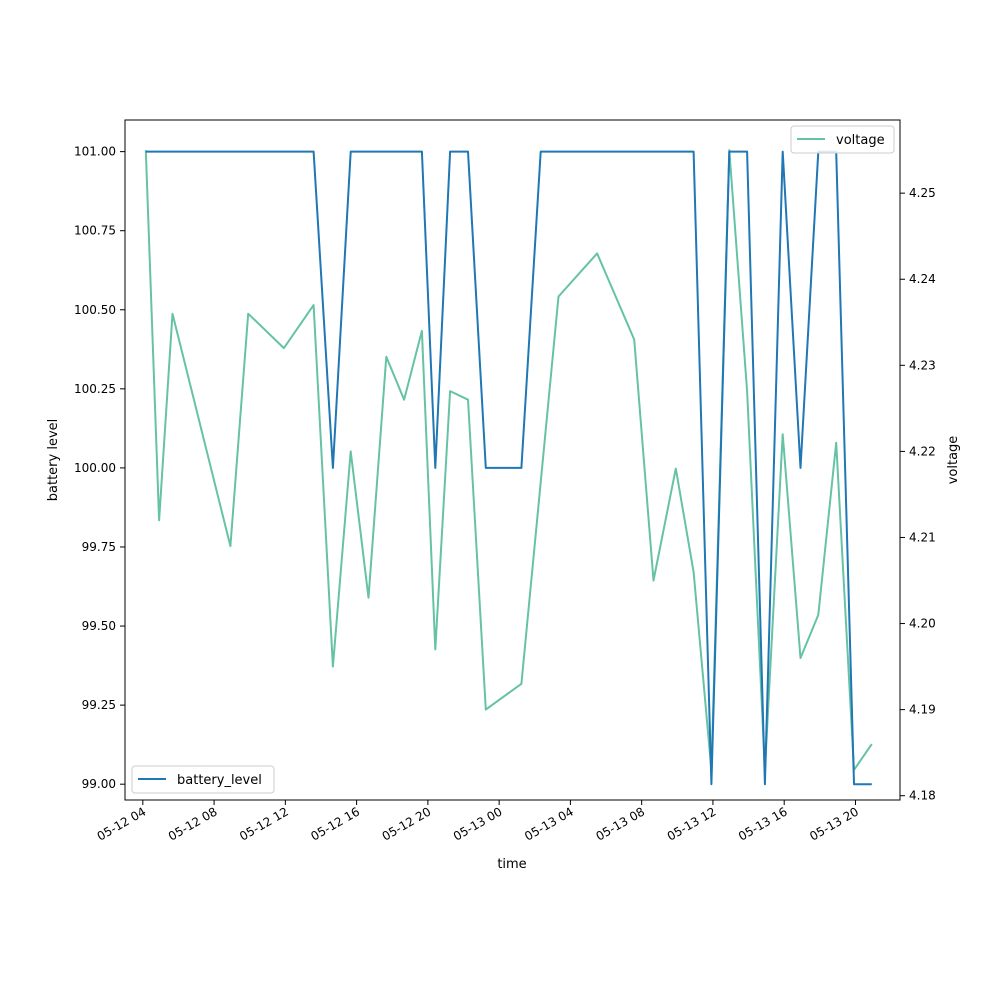 This screenshot has width=1000, height=1000. What do you see at coordinates (860, 140) in the screenshot?
I see `legend-label-voltage: voltage` at bounding box center [860, 140].